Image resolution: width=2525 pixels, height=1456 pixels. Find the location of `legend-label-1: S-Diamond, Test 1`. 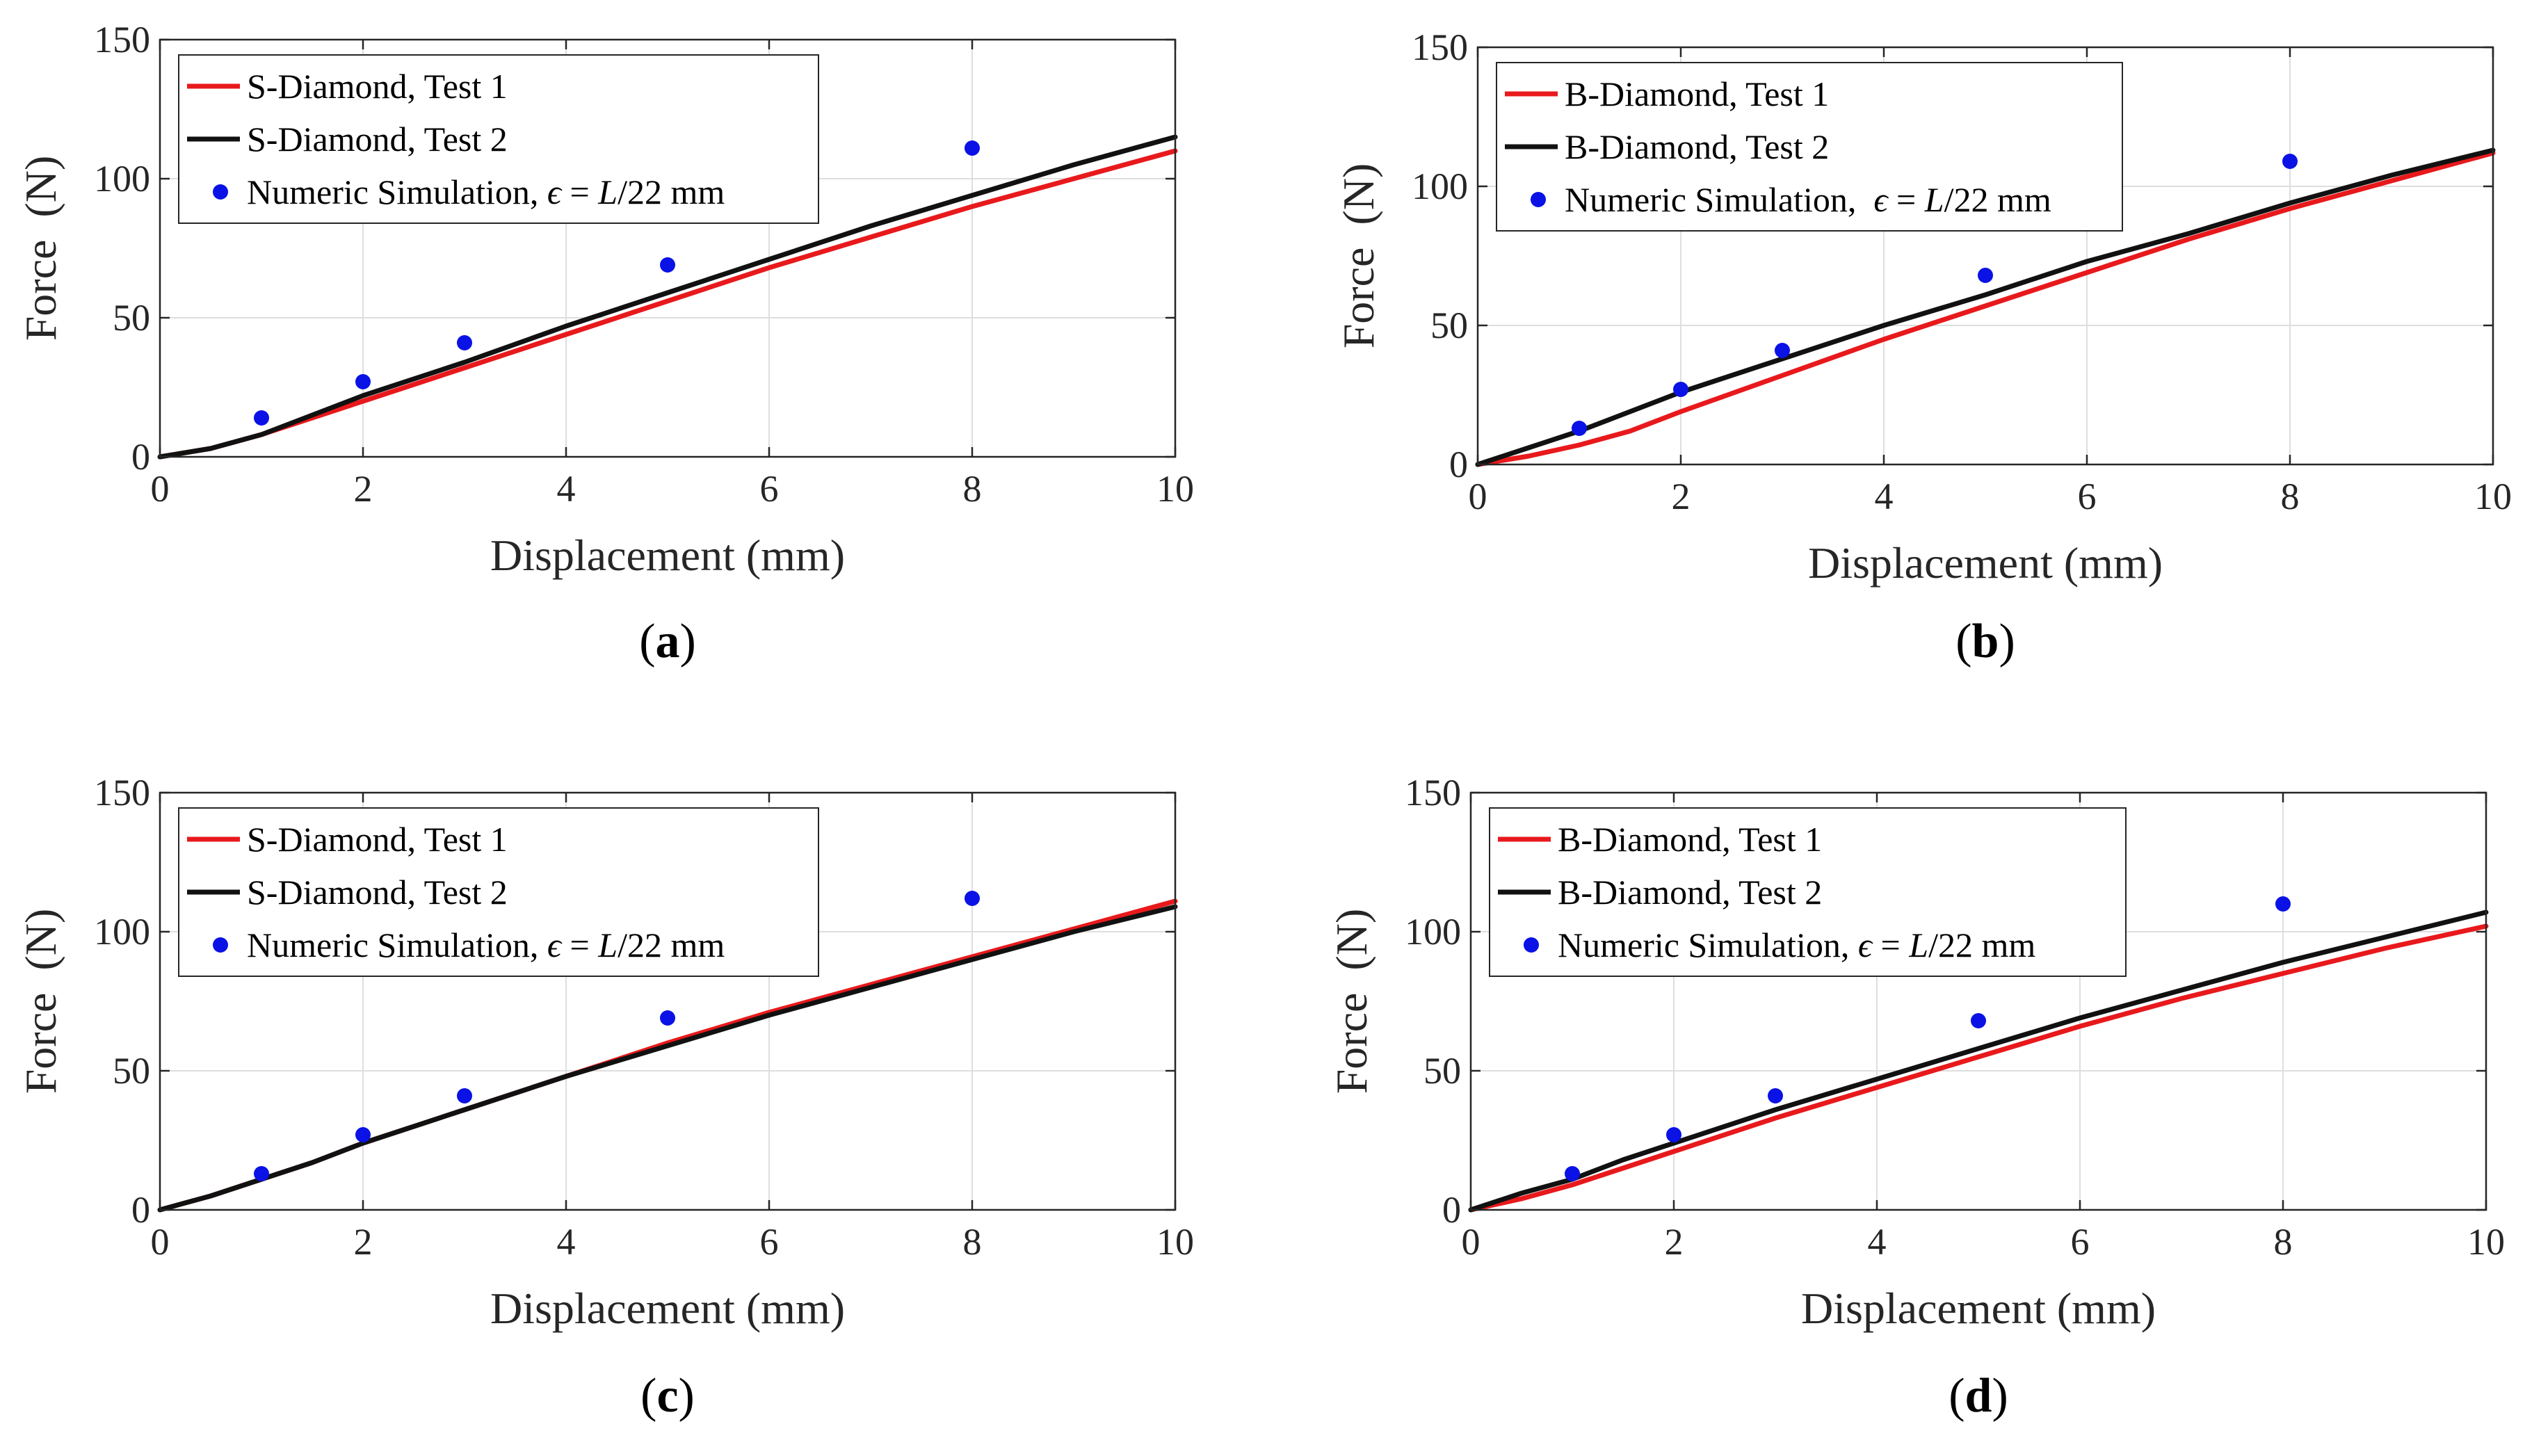

legend-label-1: S-Diamond, Test 1 is located at coordinates (377, 86).